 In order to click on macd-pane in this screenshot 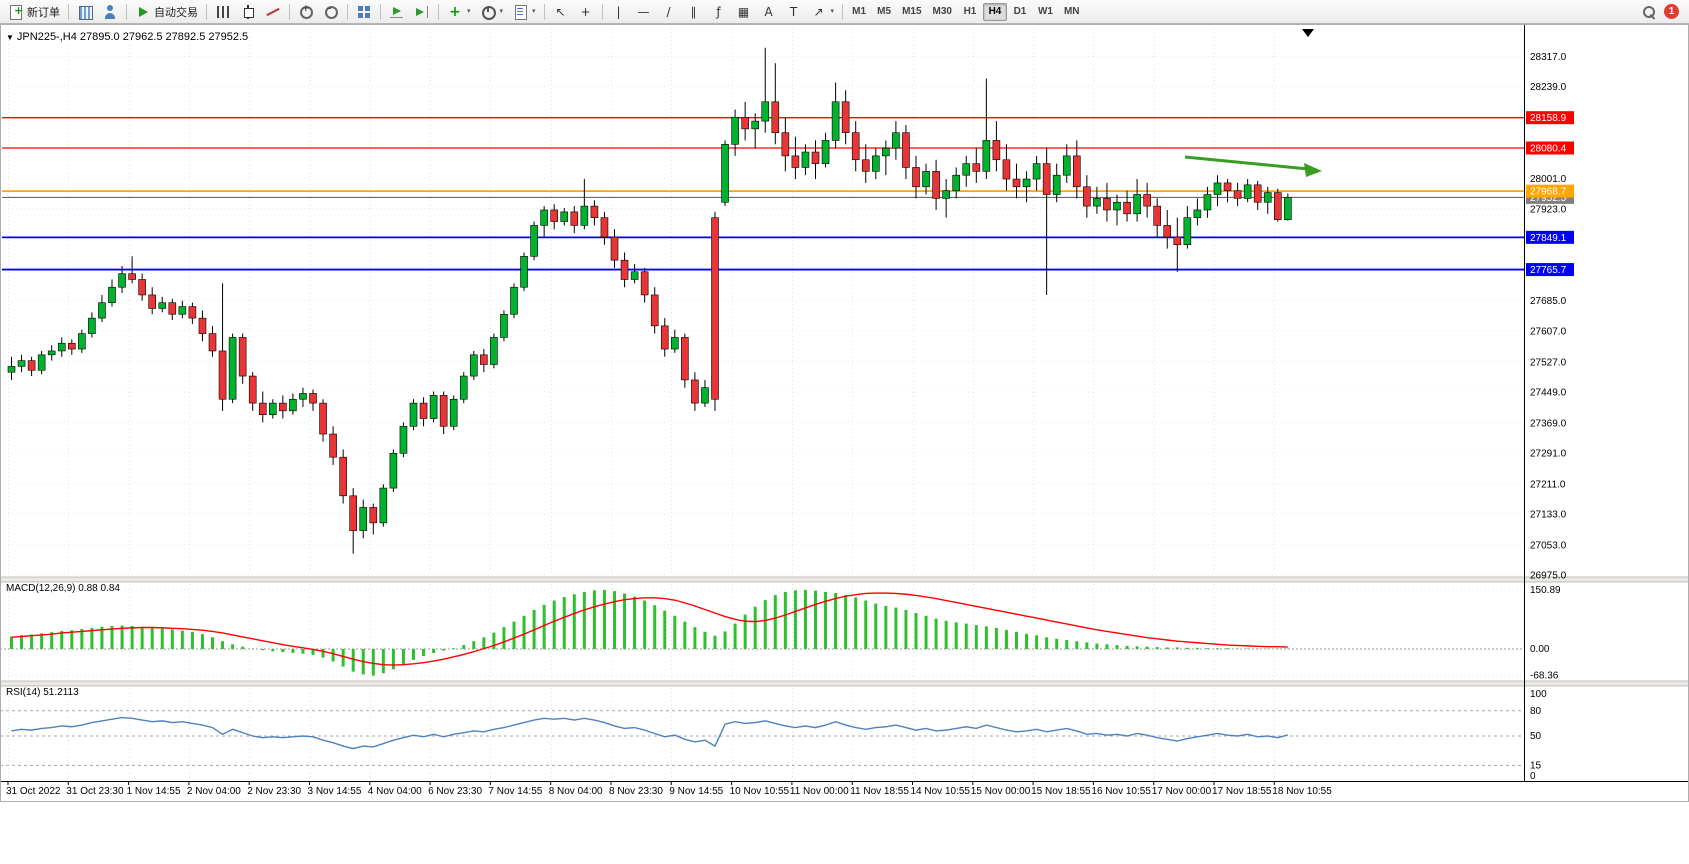, I will do `click(762, 633)`.